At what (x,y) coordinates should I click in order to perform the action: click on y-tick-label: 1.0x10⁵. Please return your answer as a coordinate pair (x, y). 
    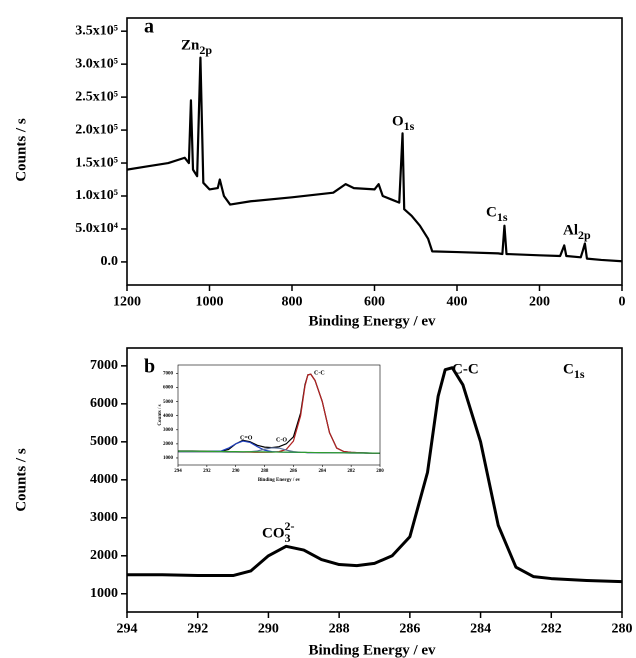
    Looking at the image, I should click on (96, 195).